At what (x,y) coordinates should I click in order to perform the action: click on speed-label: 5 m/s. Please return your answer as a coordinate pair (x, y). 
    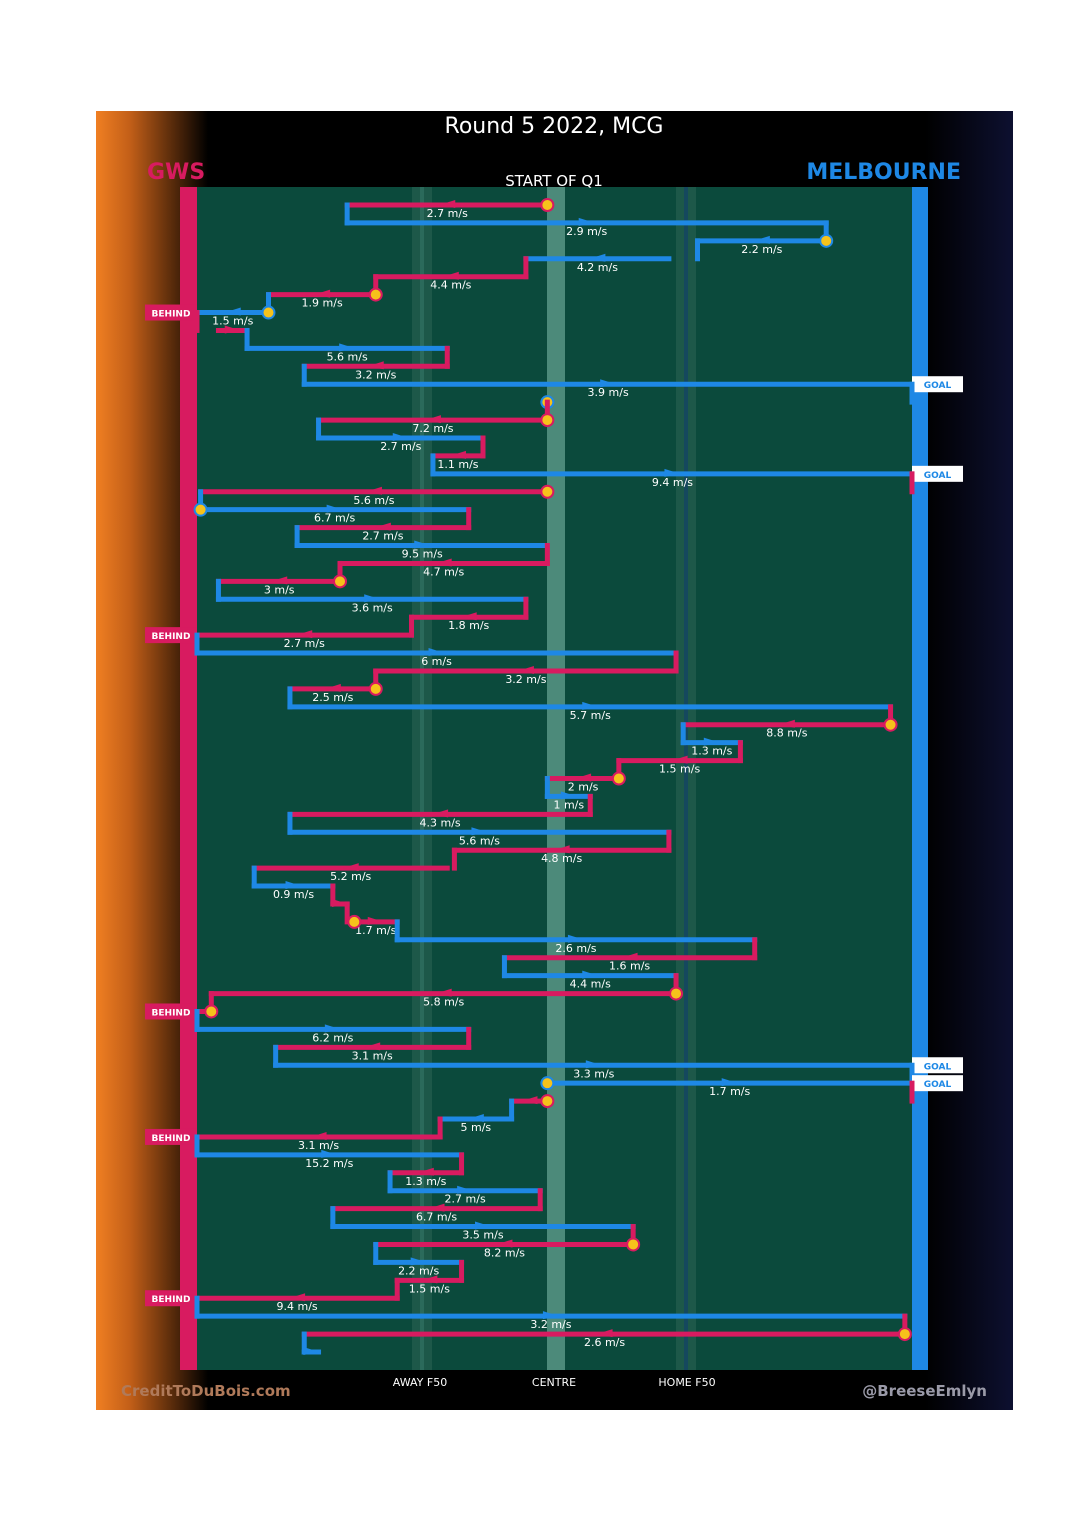
    Looking at the image, I should click on (476, 1127).